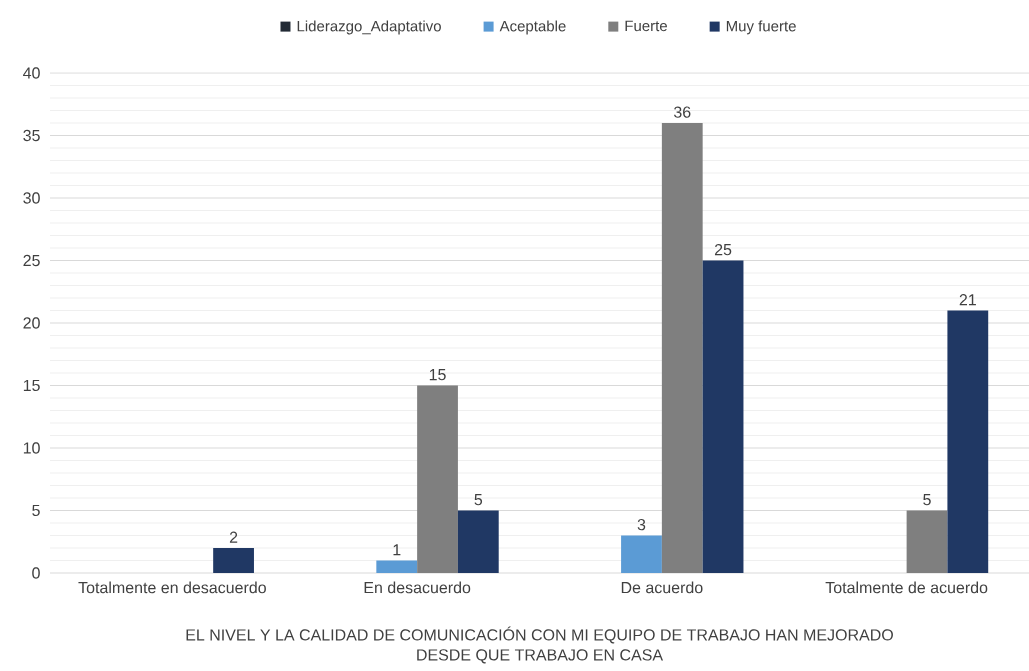 Image resolution: width=1029 pixels, height=671 pixels. What do you see at coordinates (233, 537) in the screenshot?
I see `data-label: 2` at bounding box center [233, 537].